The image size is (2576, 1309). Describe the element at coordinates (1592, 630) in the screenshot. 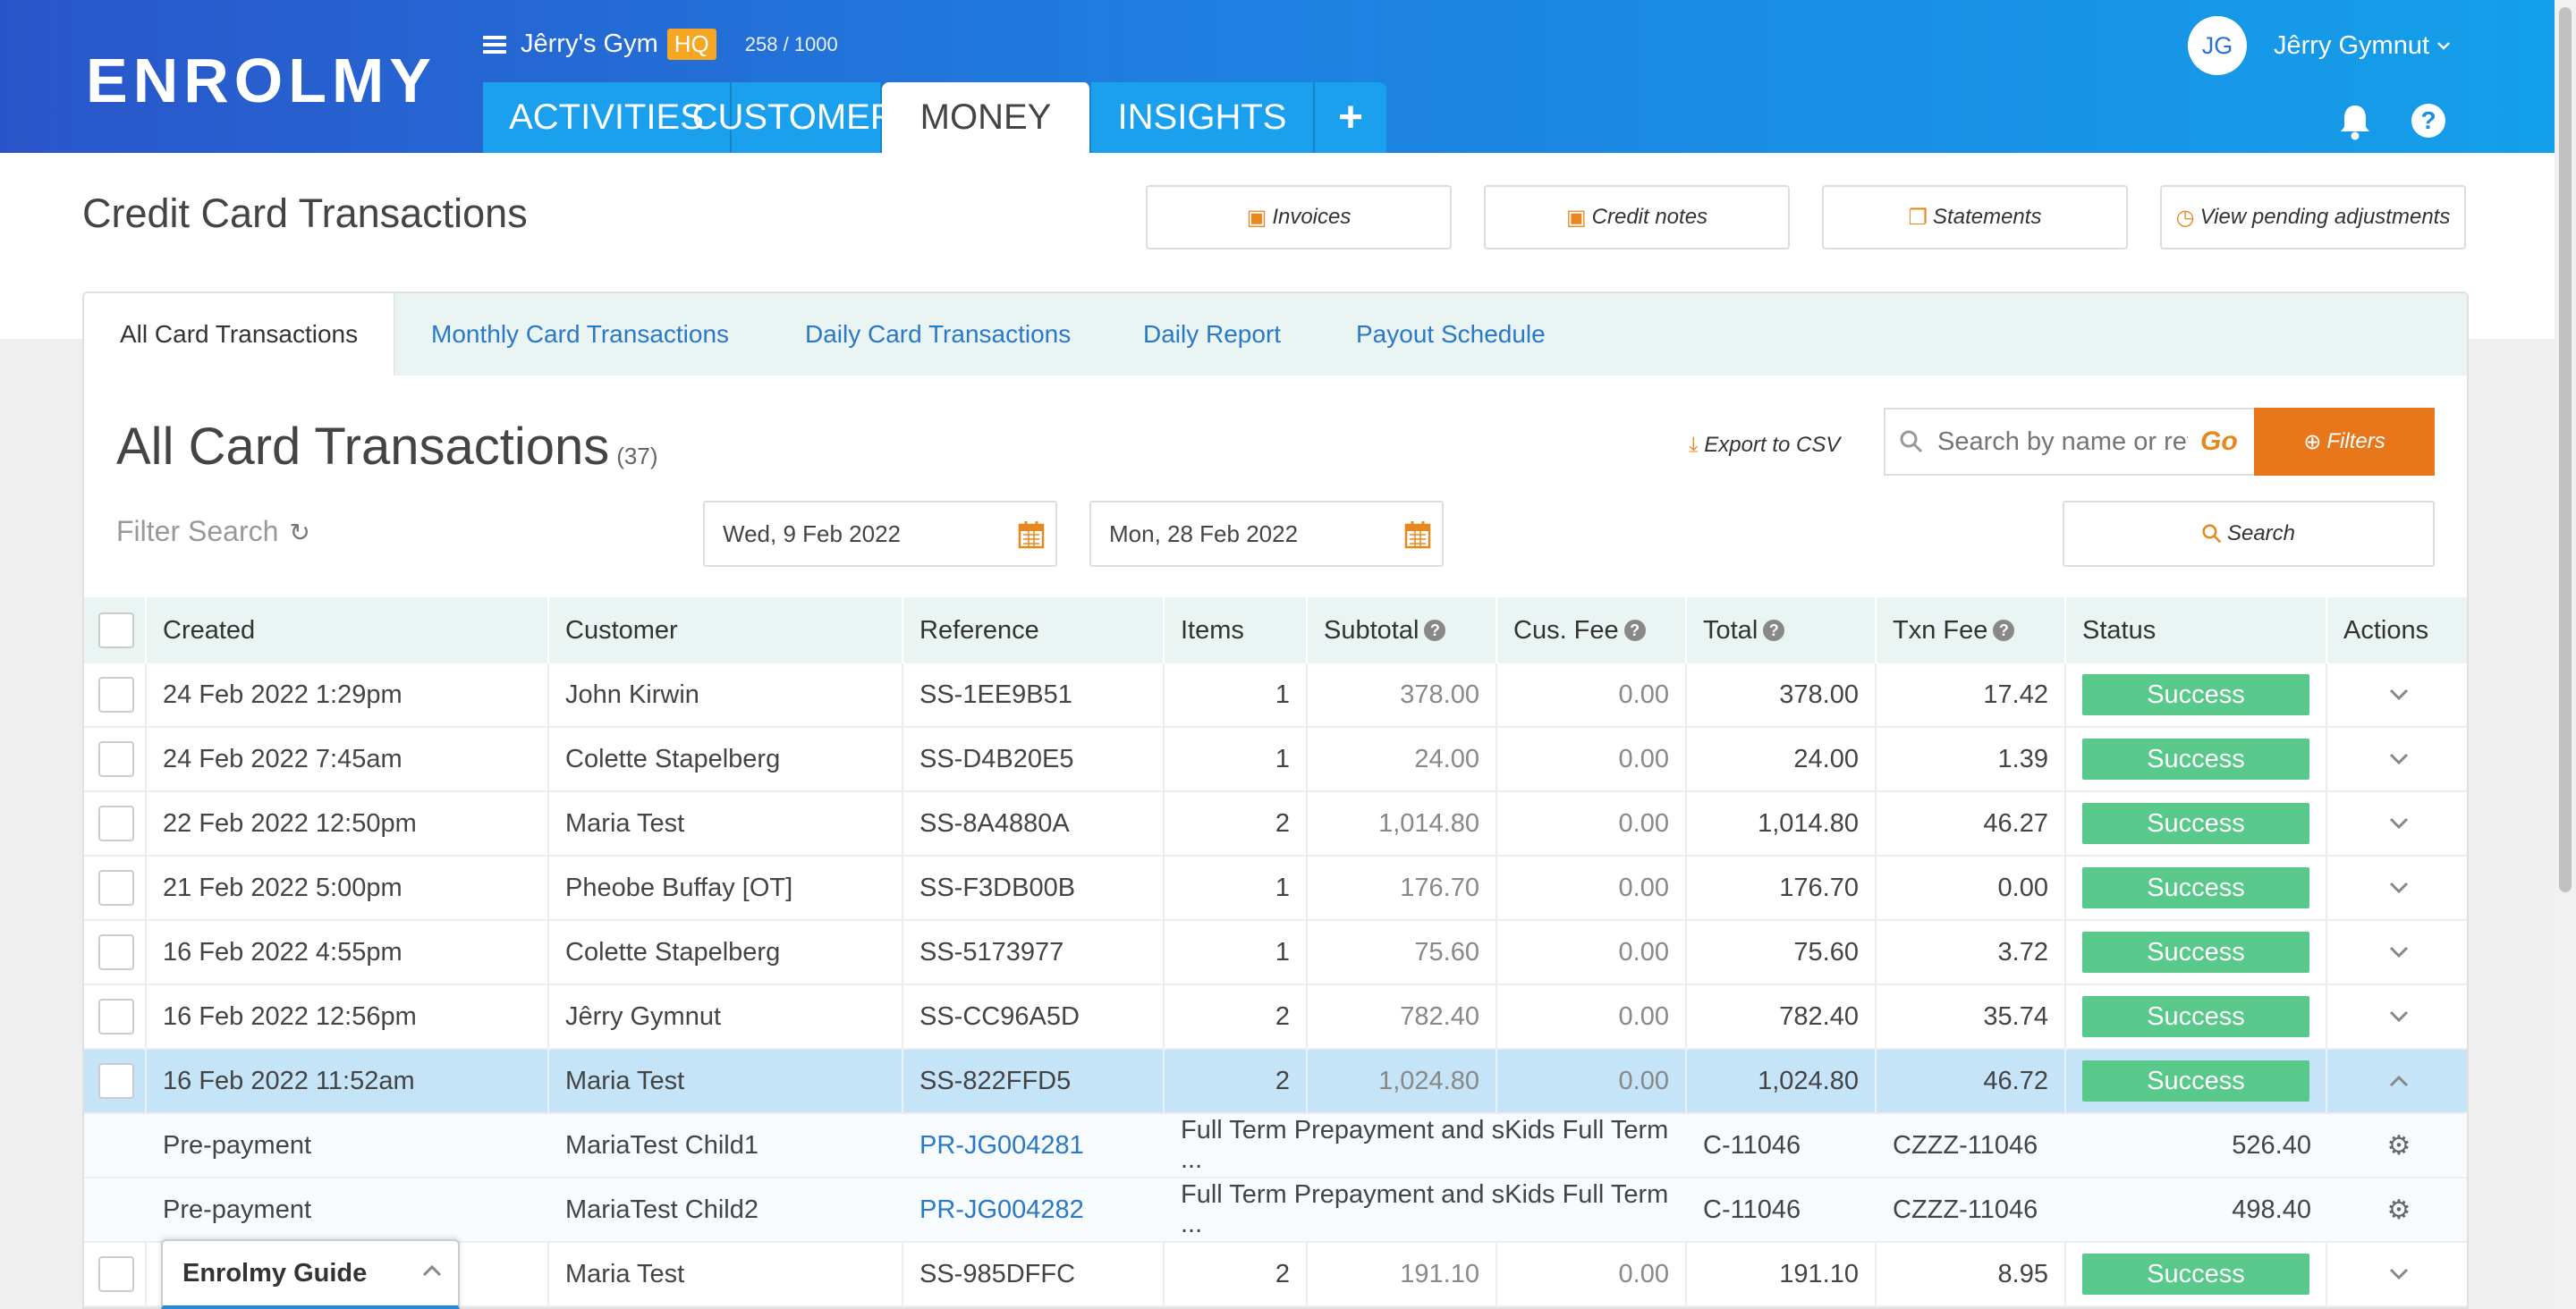

I see `col-cus-fee: Cus. Fee?` at that location.